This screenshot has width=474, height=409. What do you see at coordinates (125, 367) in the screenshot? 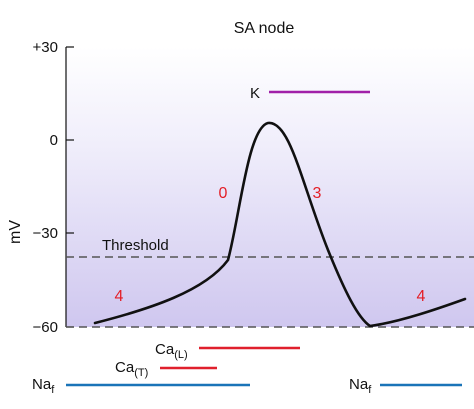
I see `ca-t-base: Ca` at bounding box center [125, 367].